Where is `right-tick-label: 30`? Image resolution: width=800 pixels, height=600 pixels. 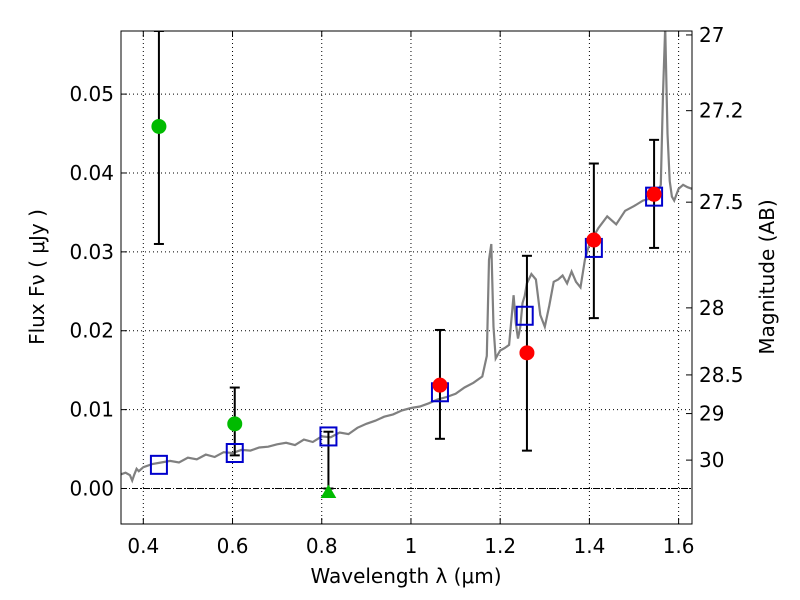 right-tick-label: 30 is located at coordinates (711, 460).